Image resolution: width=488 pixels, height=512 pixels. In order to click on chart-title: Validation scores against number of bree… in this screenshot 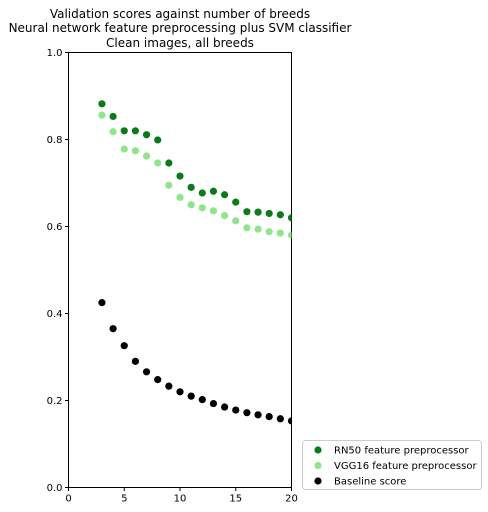, I will do `click(180, 28)`.